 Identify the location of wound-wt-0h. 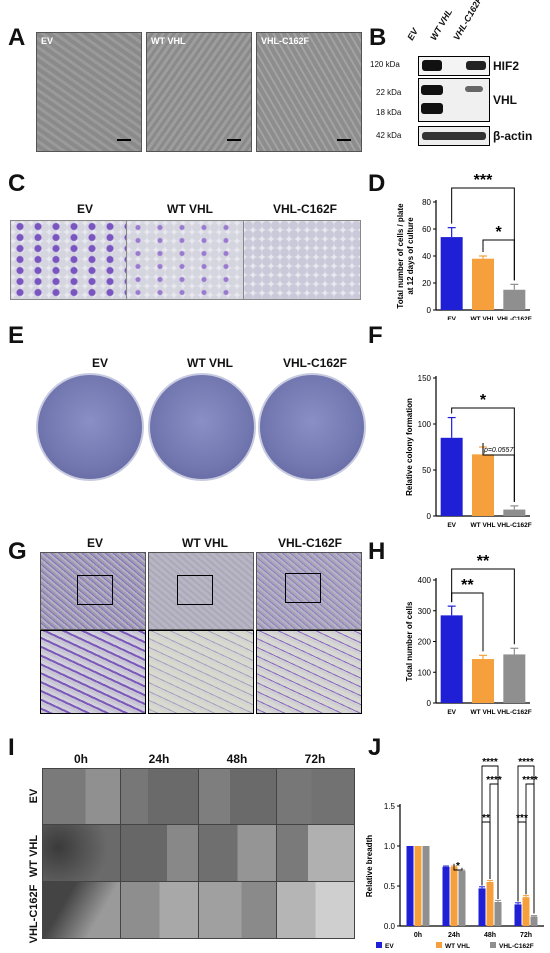
(81, 853).